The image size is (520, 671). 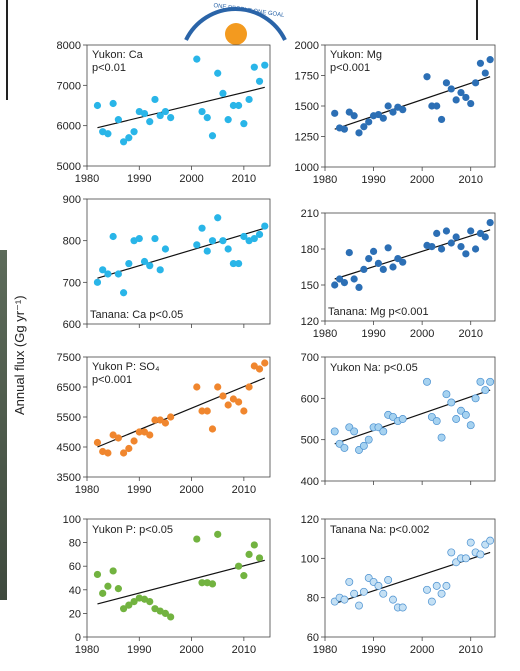 I want to click on panel-label: Yukon P: SO₄, so click(x=126, y=367).